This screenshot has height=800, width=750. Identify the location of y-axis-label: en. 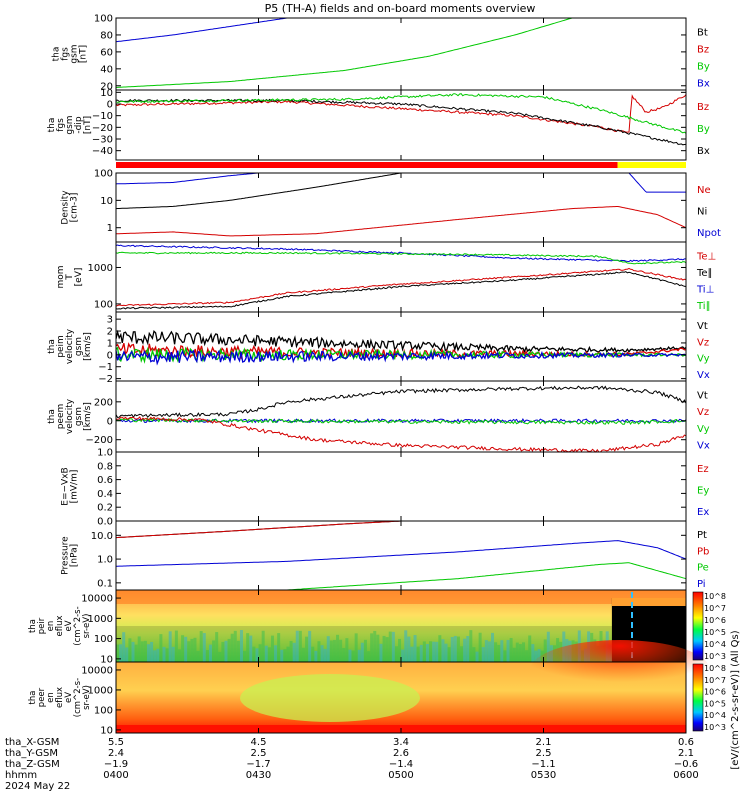
(51, 697).